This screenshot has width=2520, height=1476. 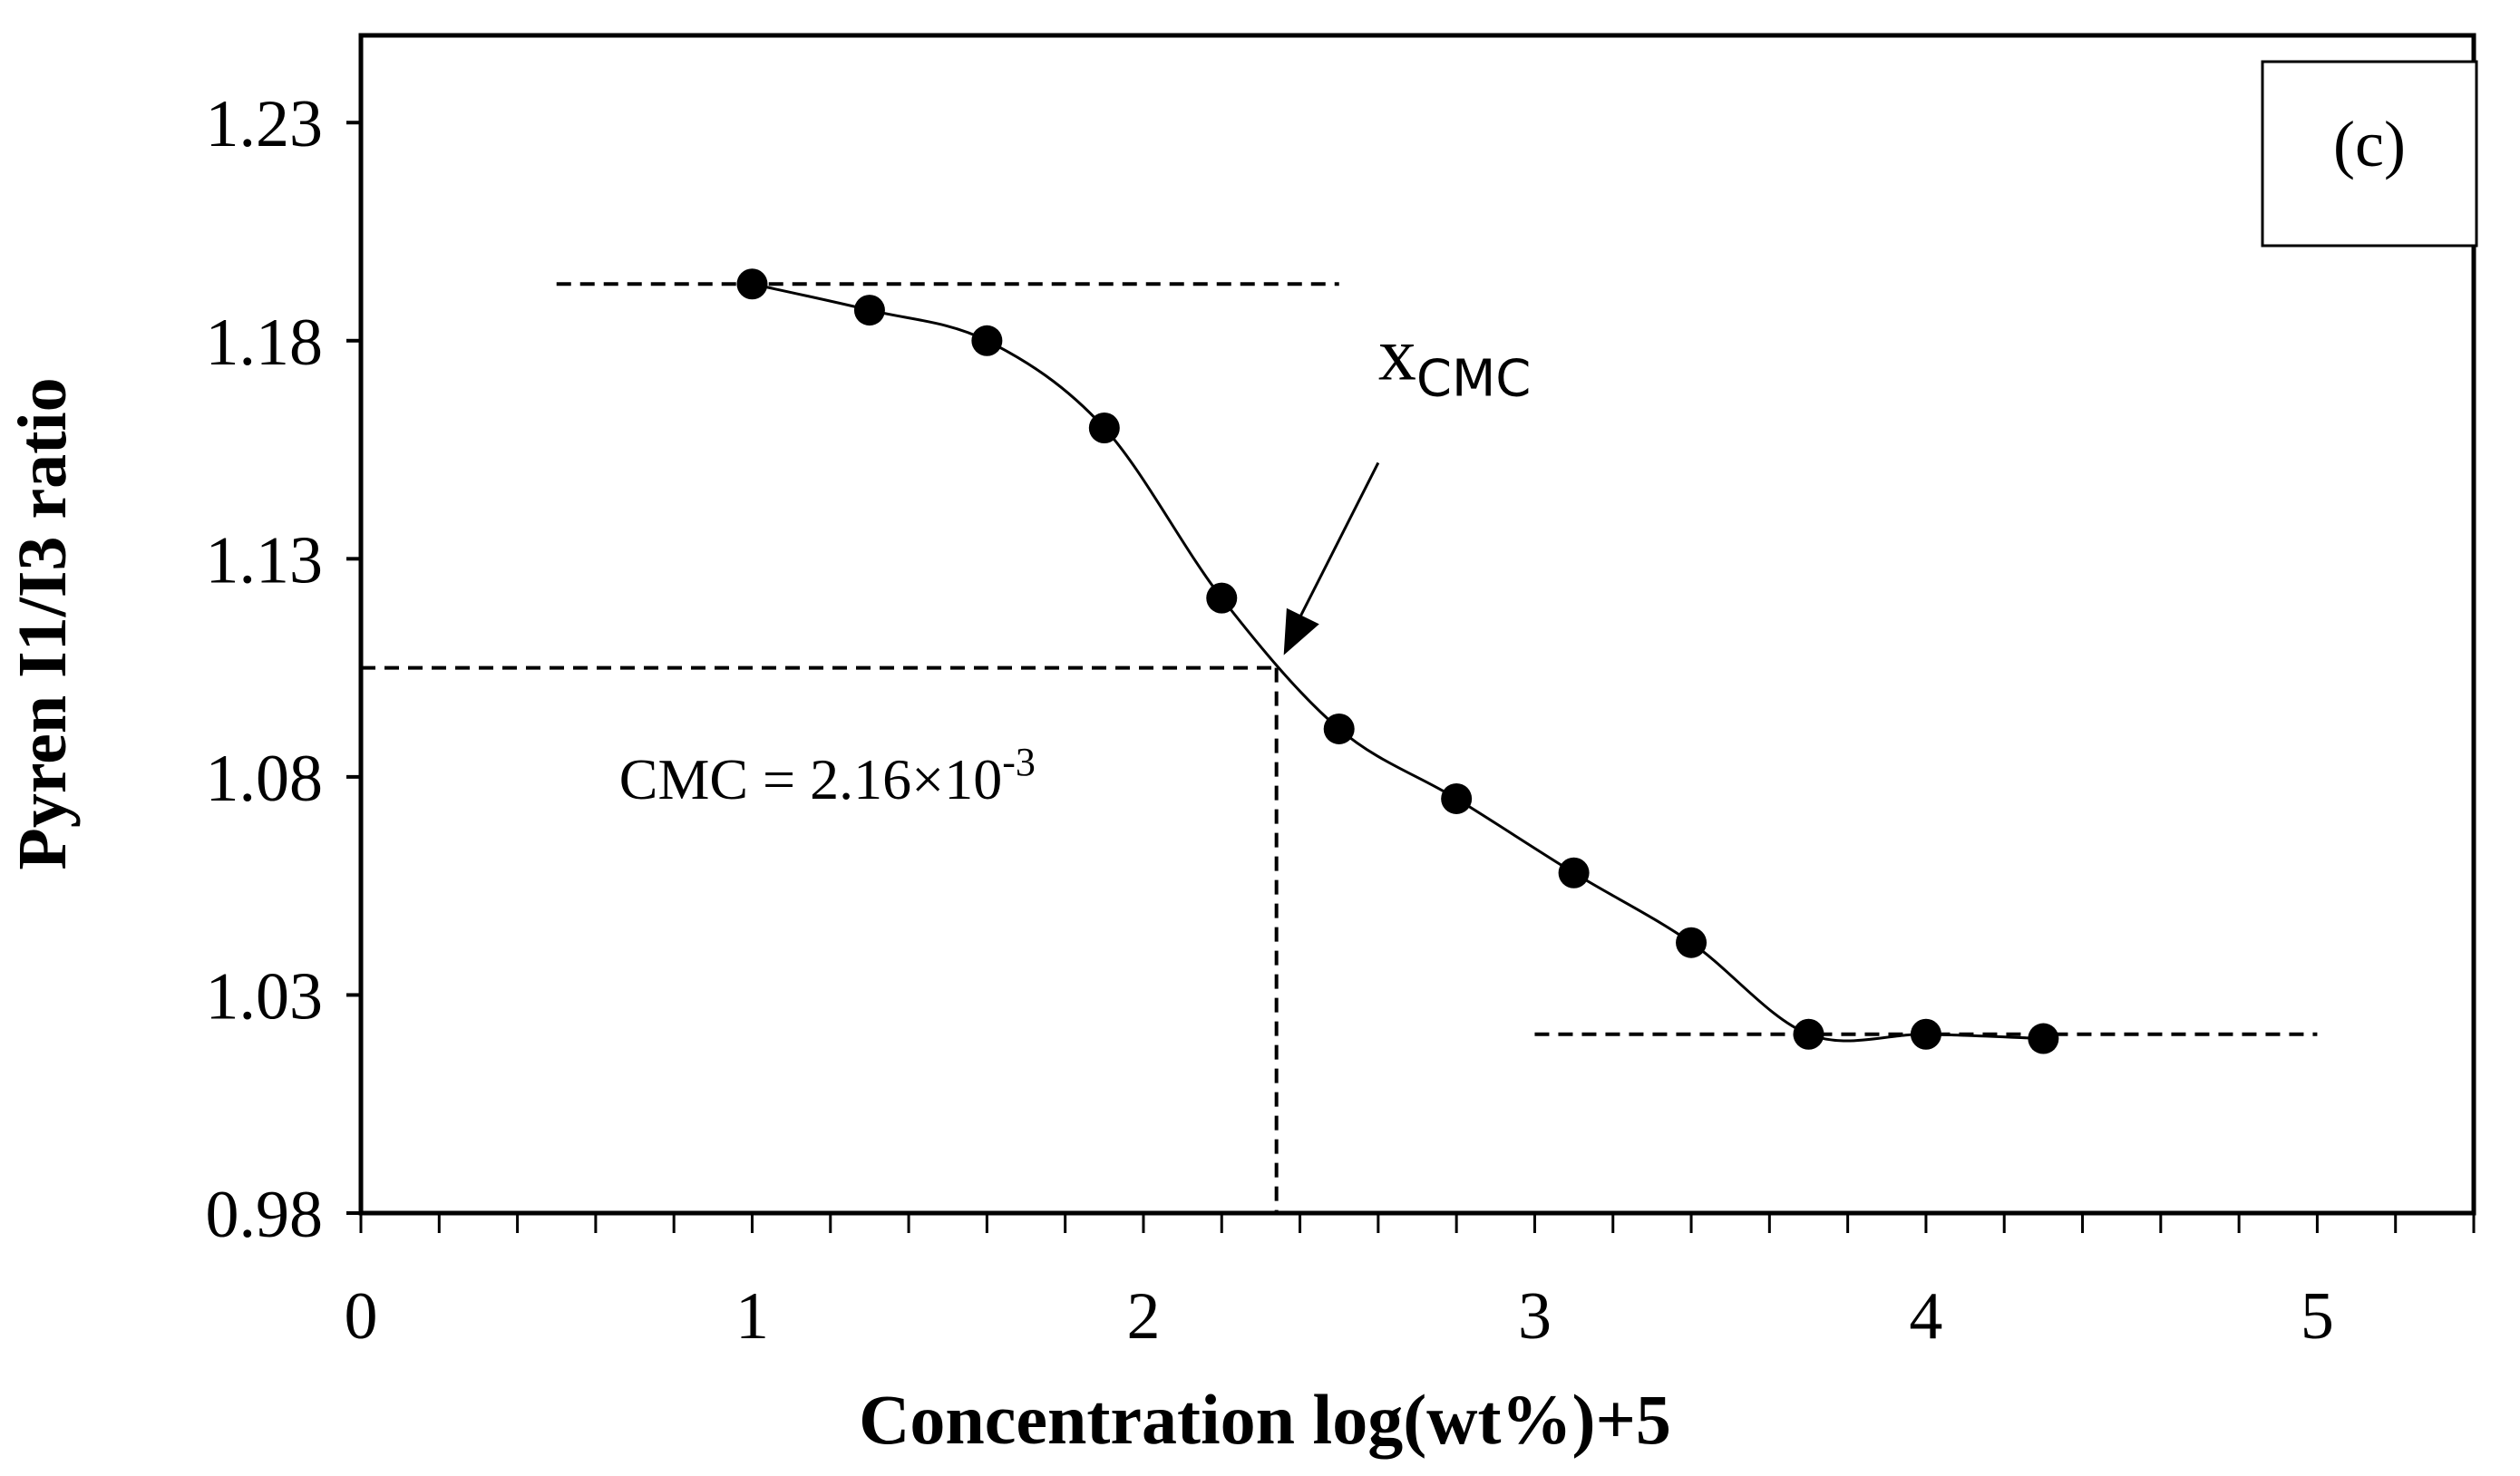 I want to click on xcmc-label-sub: CMC, so click(x=1474, y=378).